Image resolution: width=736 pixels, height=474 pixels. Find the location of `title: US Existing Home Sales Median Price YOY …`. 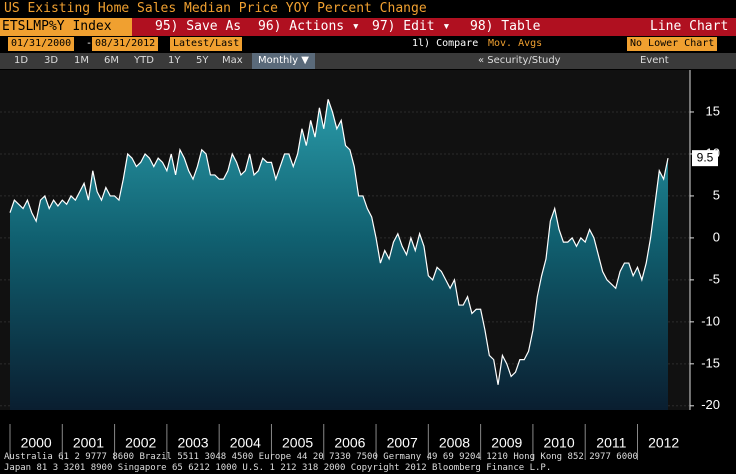

title: US Existing Home Sales Median Price YOY … is located at coordinates (215, 8).